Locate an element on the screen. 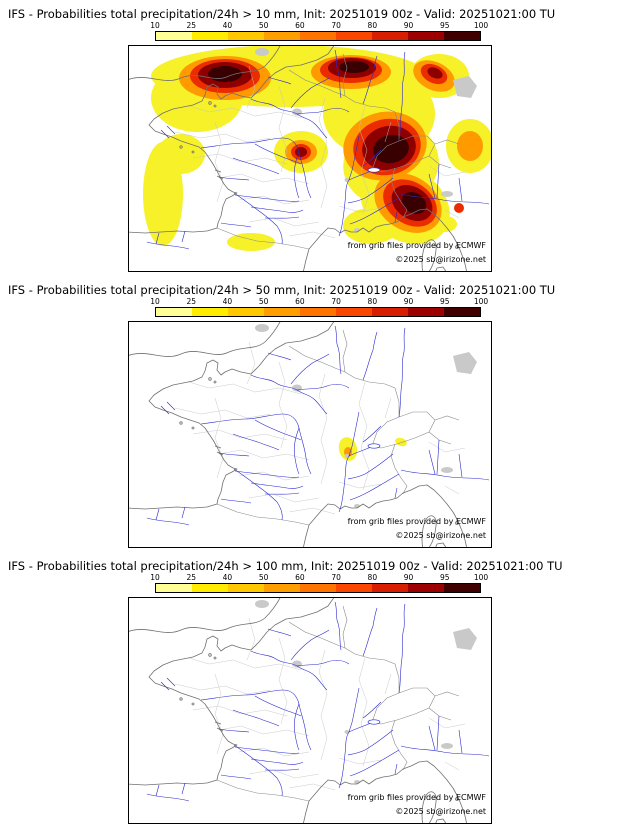 Image resolution: width=630 pixels, height=828 pixels. precip-overlay-10mm is located at coordinates (317, 148).